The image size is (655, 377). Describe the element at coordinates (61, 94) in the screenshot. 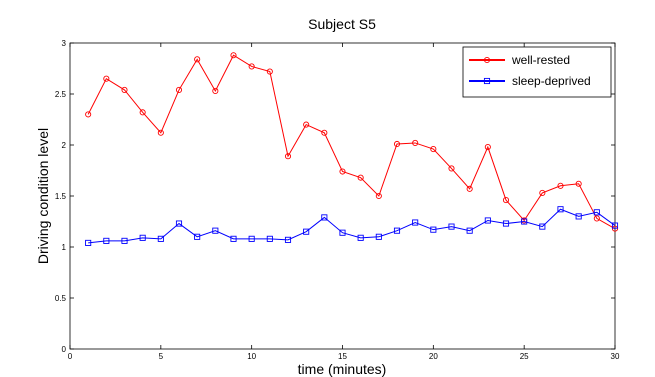

I see `y-tick-label: 2.5` at that location.